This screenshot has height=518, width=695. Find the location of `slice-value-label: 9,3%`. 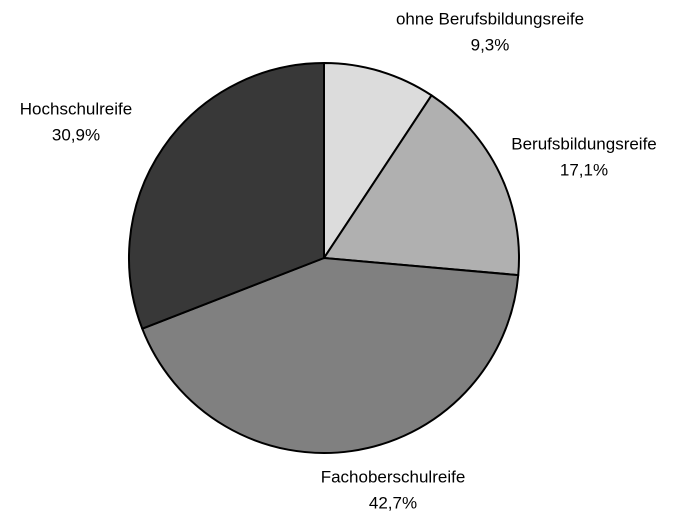

slice-value-label: 9,3% is located at coordinates (490, 44).